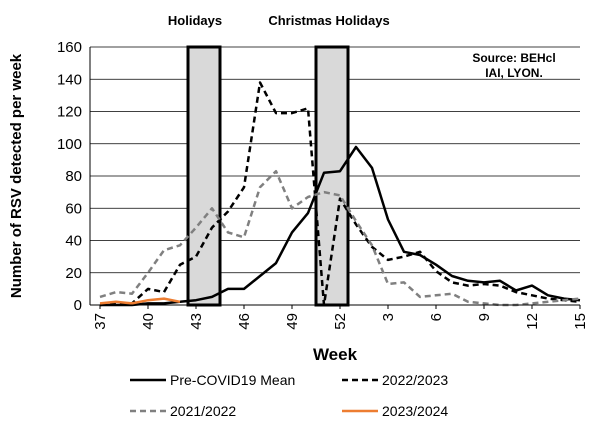 The image size is (608, 424). Describe the element at coordinates (415, 380) in the screenshot. I see `legend-label-2022: 2022/2023` at that location.